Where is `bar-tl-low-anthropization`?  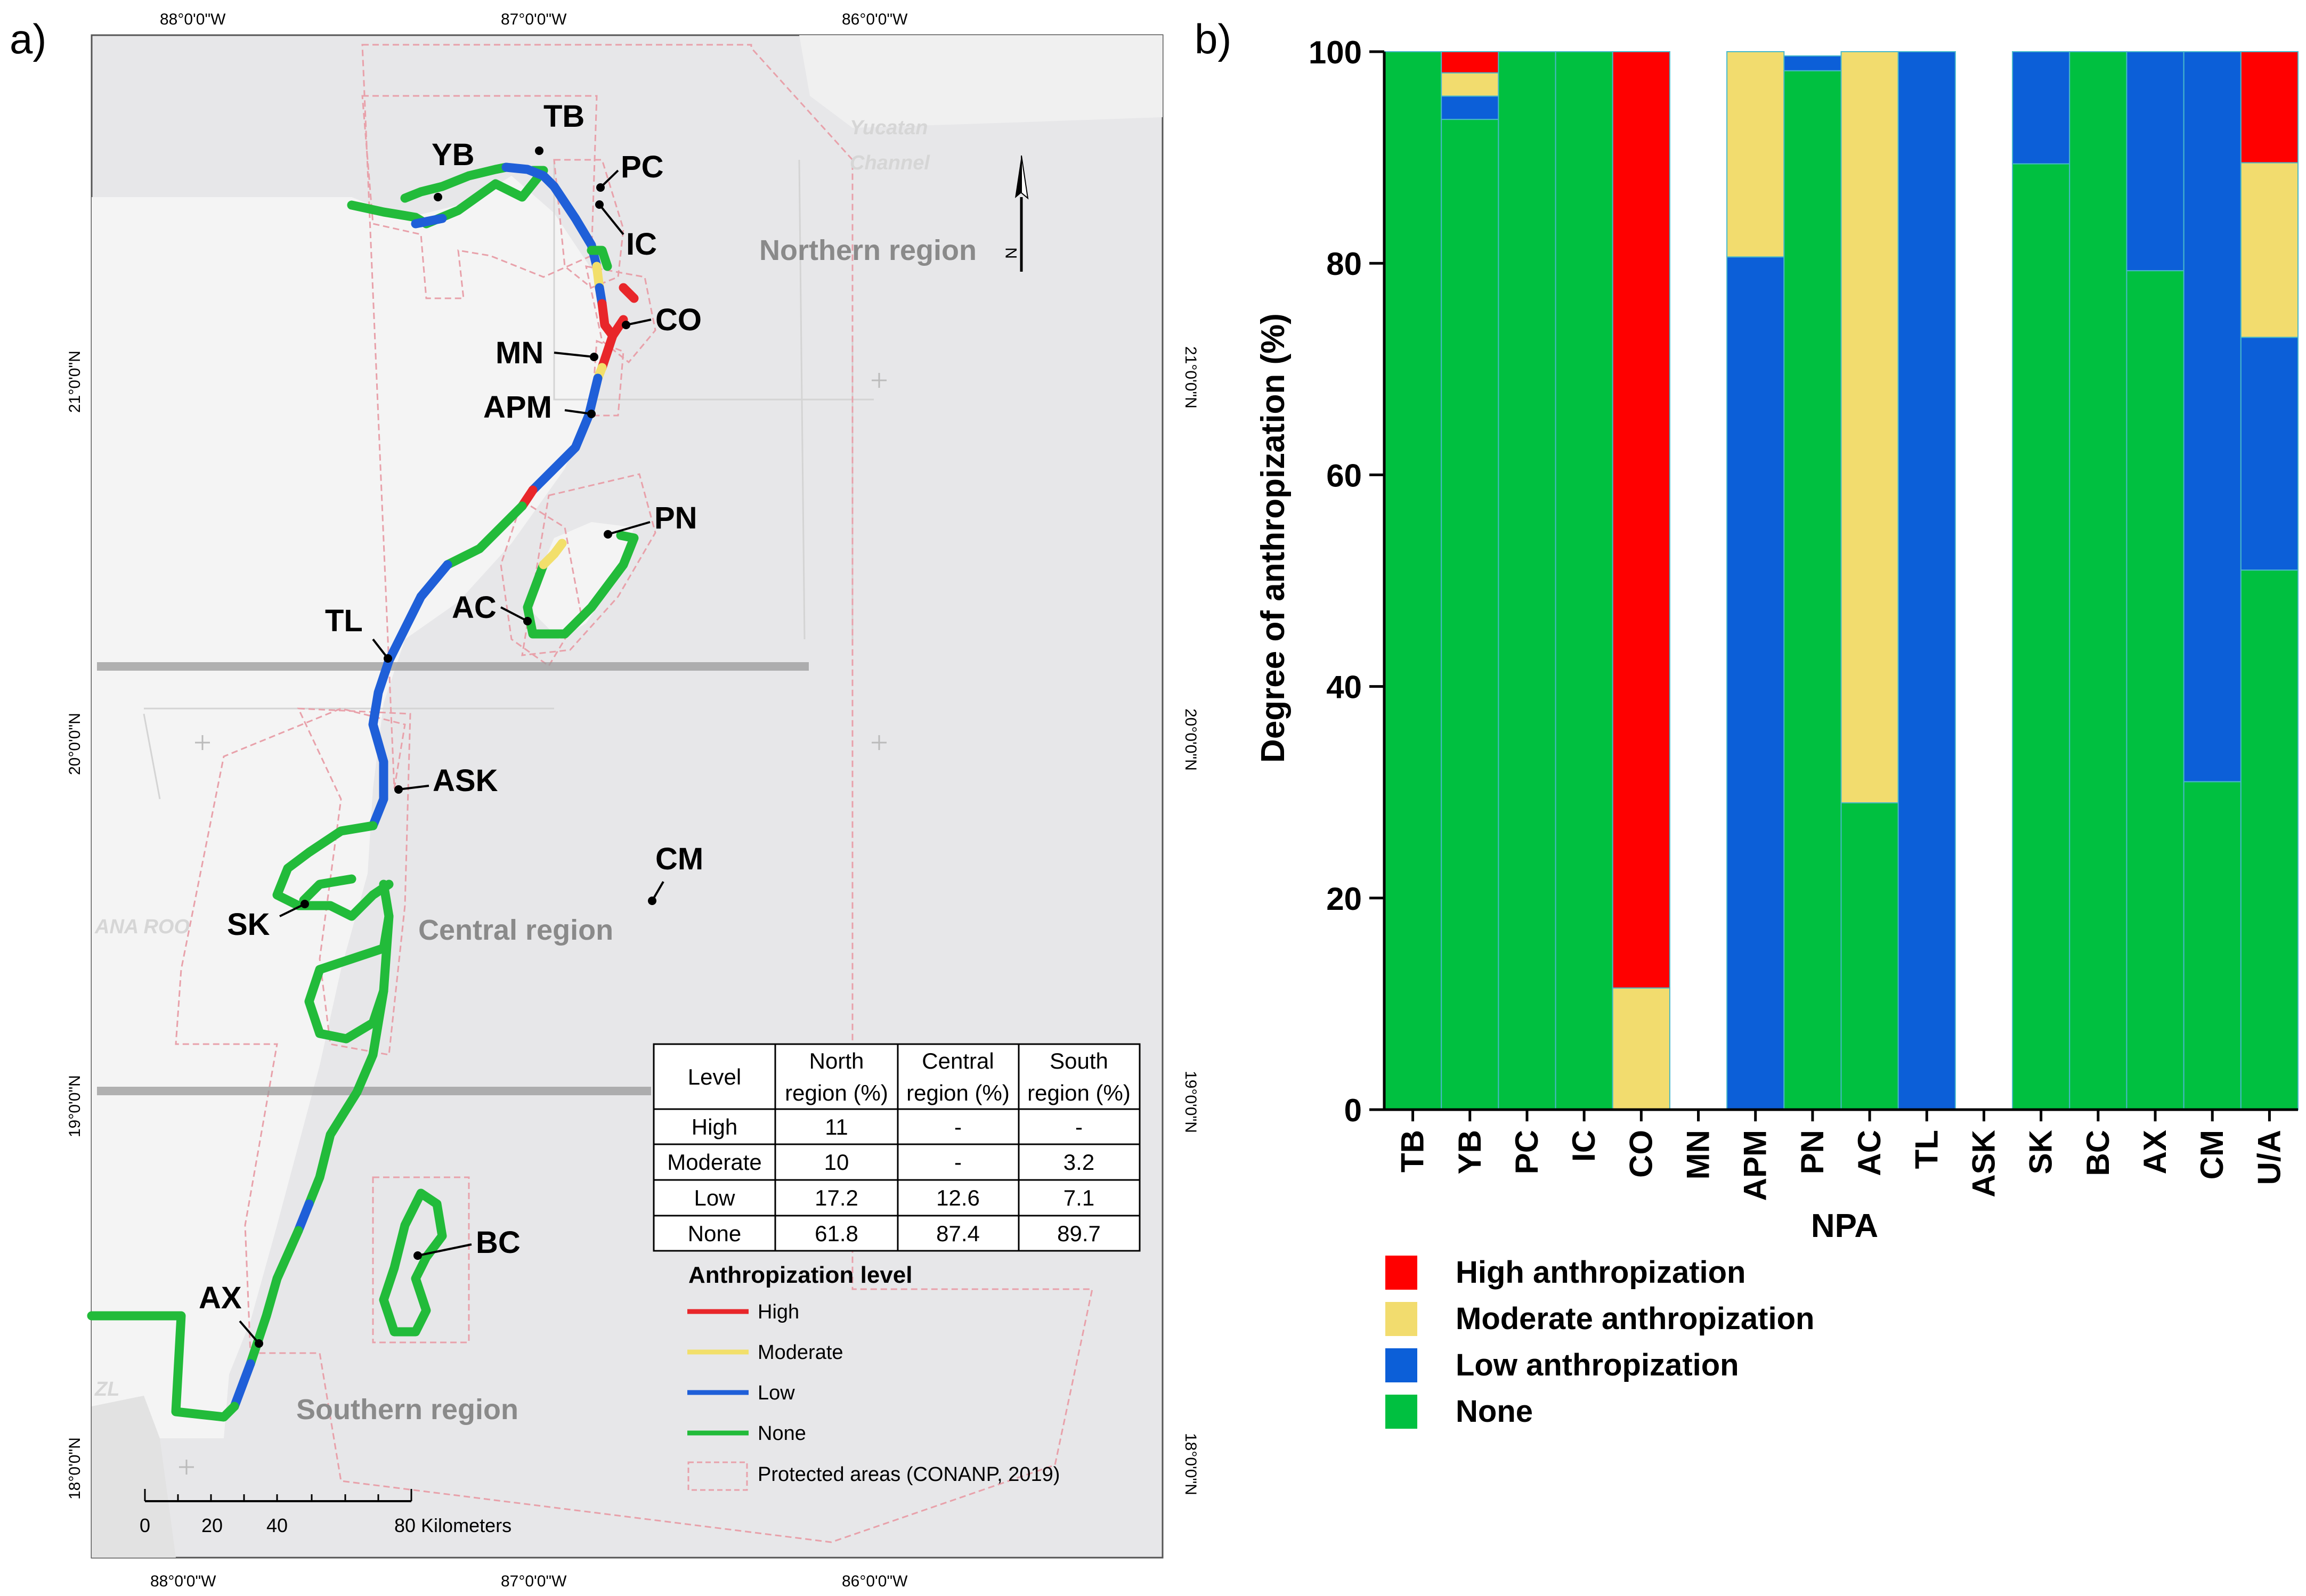 bar-tl-low-anthropization is located at coordinates (1926, 580).